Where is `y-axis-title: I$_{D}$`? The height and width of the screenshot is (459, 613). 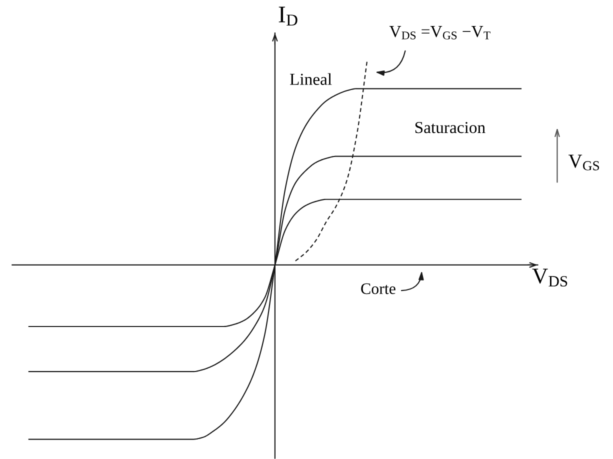 y-axis-title: I$_{D}$ is located at coordinates (288, 16).